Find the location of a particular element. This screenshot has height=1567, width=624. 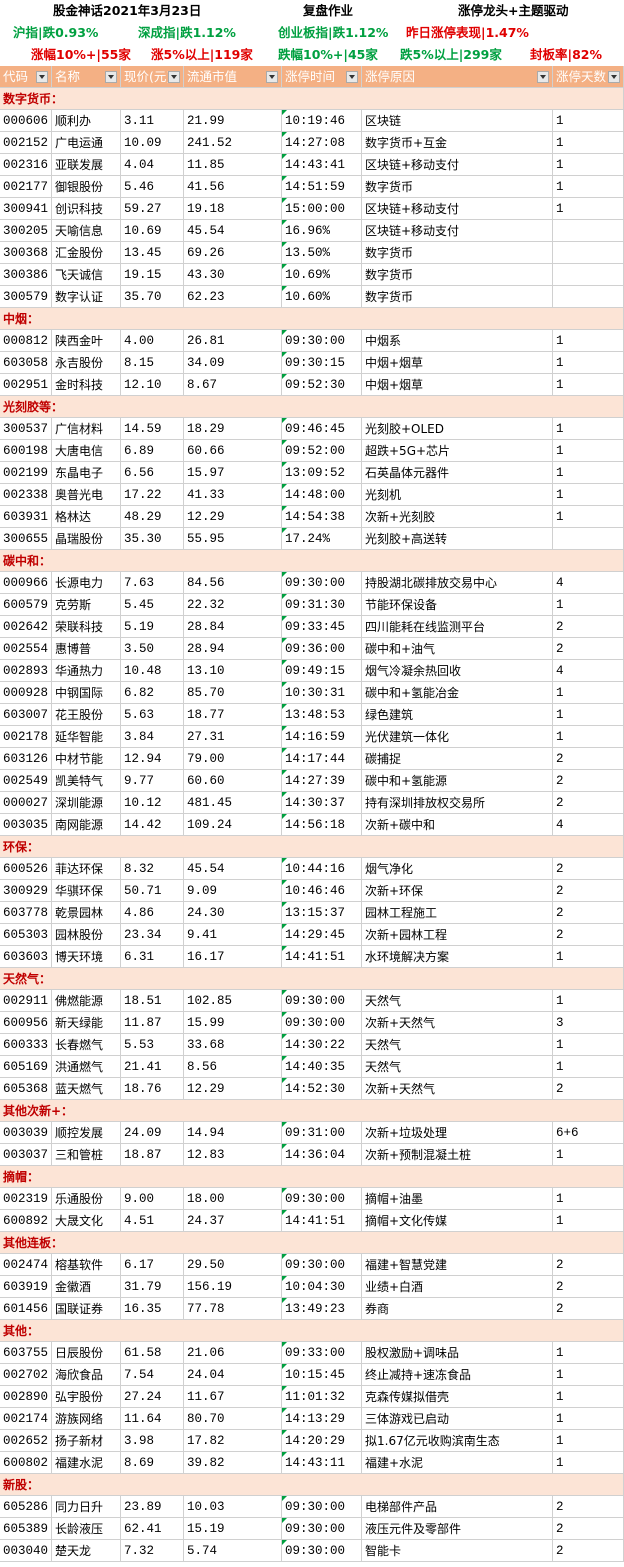

cell: 金时科技 is located at coordinates (86, 385).